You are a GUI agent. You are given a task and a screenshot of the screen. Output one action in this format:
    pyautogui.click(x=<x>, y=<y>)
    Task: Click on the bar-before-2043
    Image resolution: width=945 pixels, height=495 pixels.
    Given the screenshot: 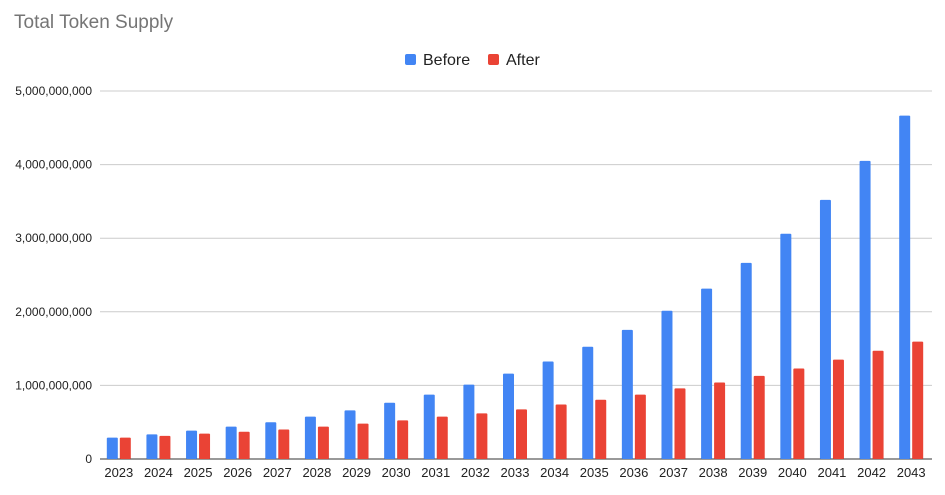 What is the action you would take?
    pyautogui.click(x=905, y=287)
    